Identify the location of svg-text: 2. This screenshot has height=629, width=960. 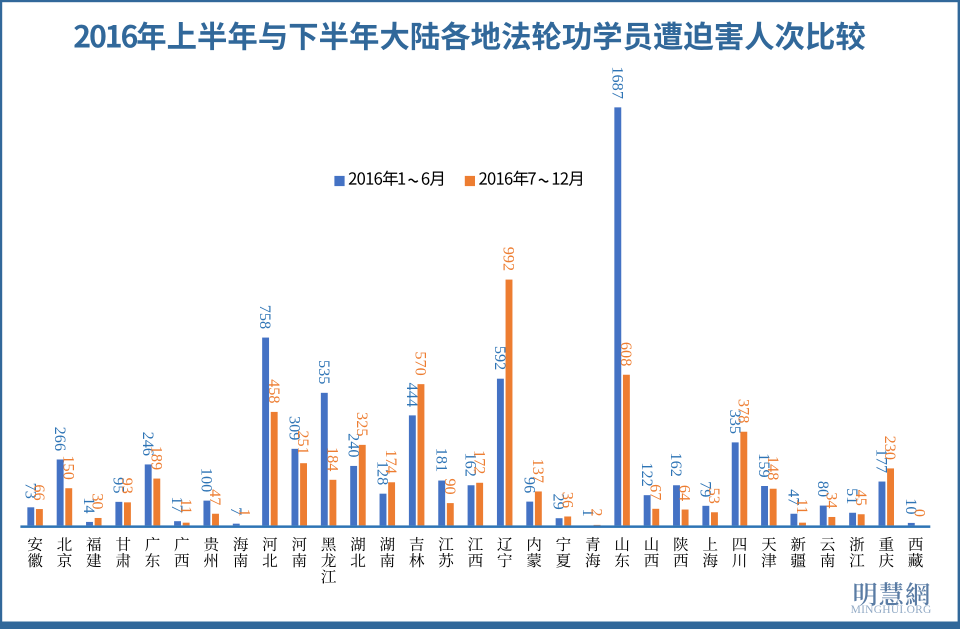
(597, 512).